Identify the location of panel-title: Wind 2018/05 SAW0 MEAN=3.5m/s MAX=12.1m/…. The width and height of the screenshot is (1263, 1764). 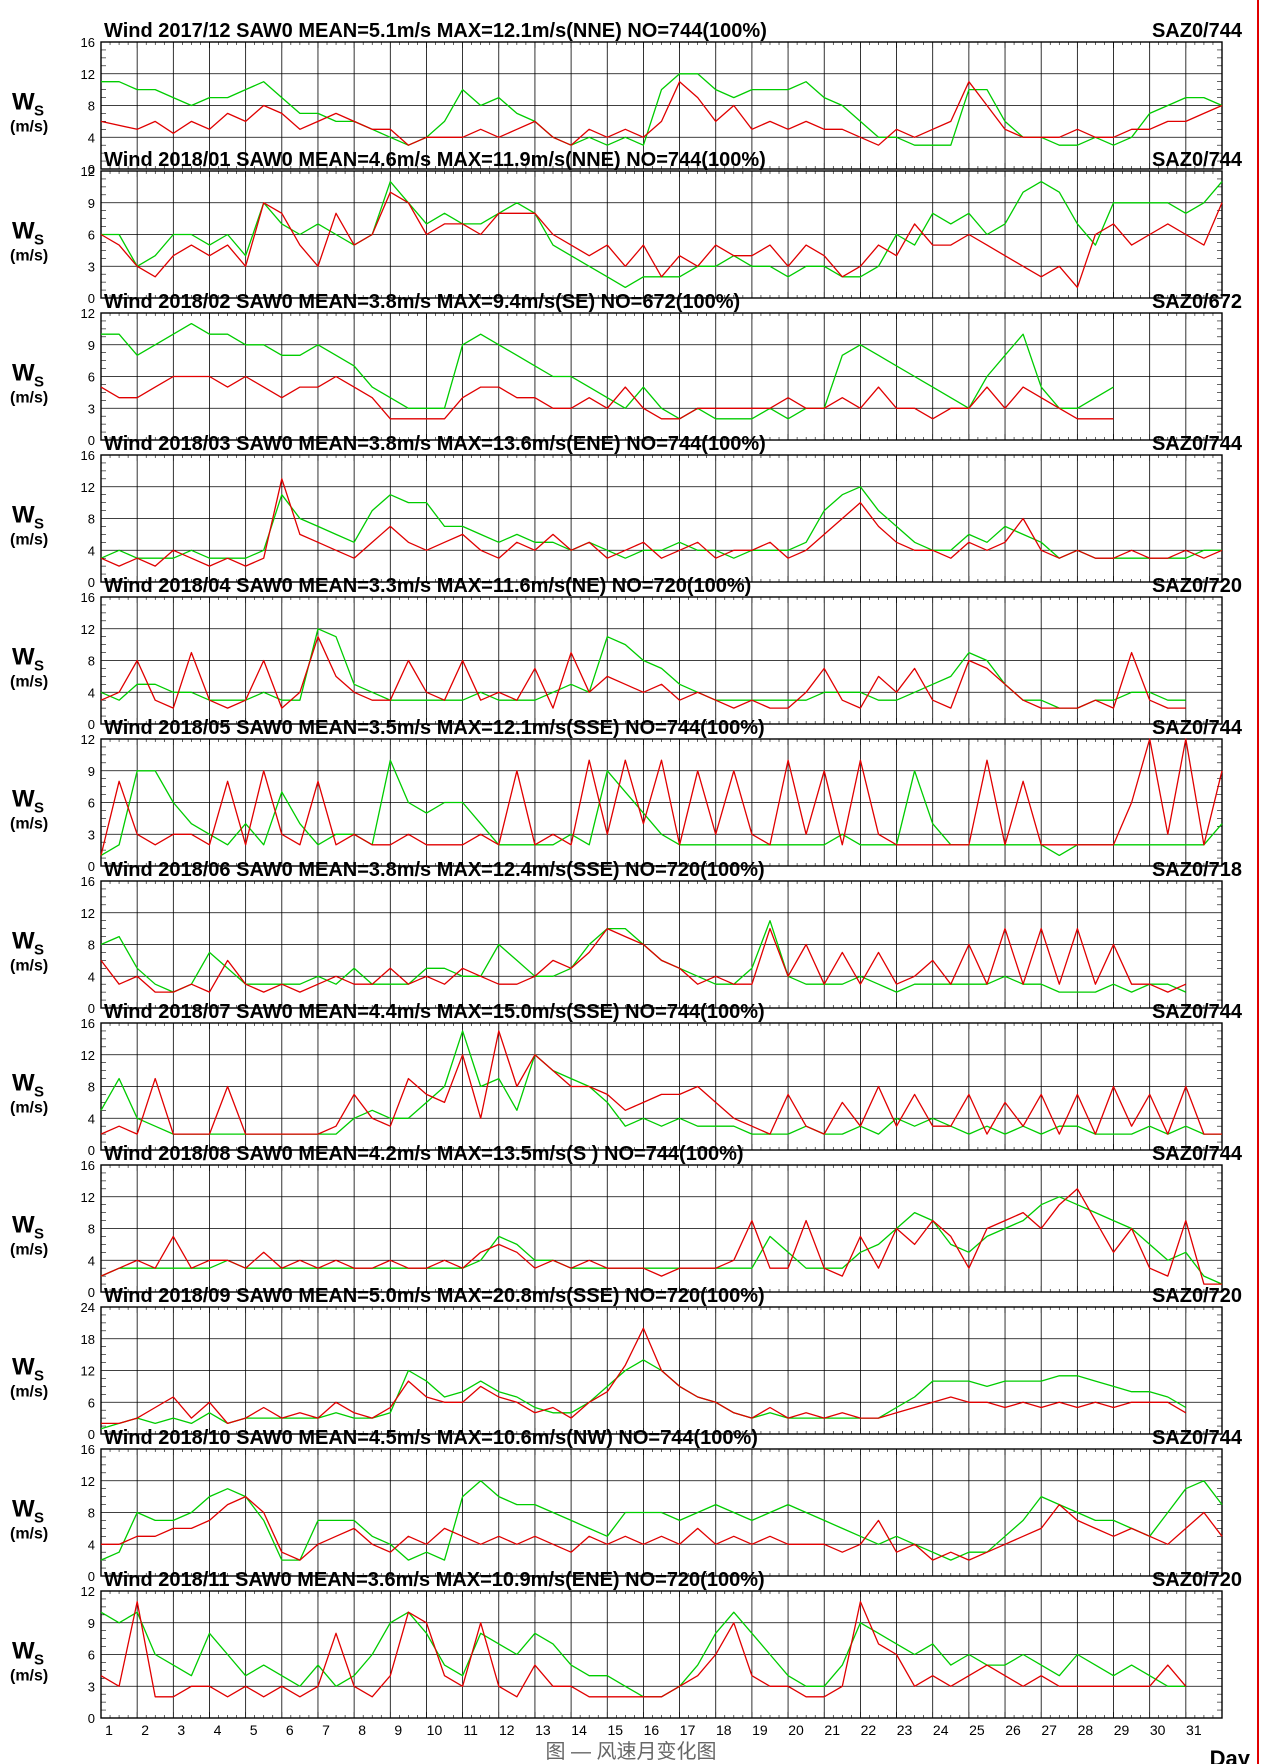
(434, 728).